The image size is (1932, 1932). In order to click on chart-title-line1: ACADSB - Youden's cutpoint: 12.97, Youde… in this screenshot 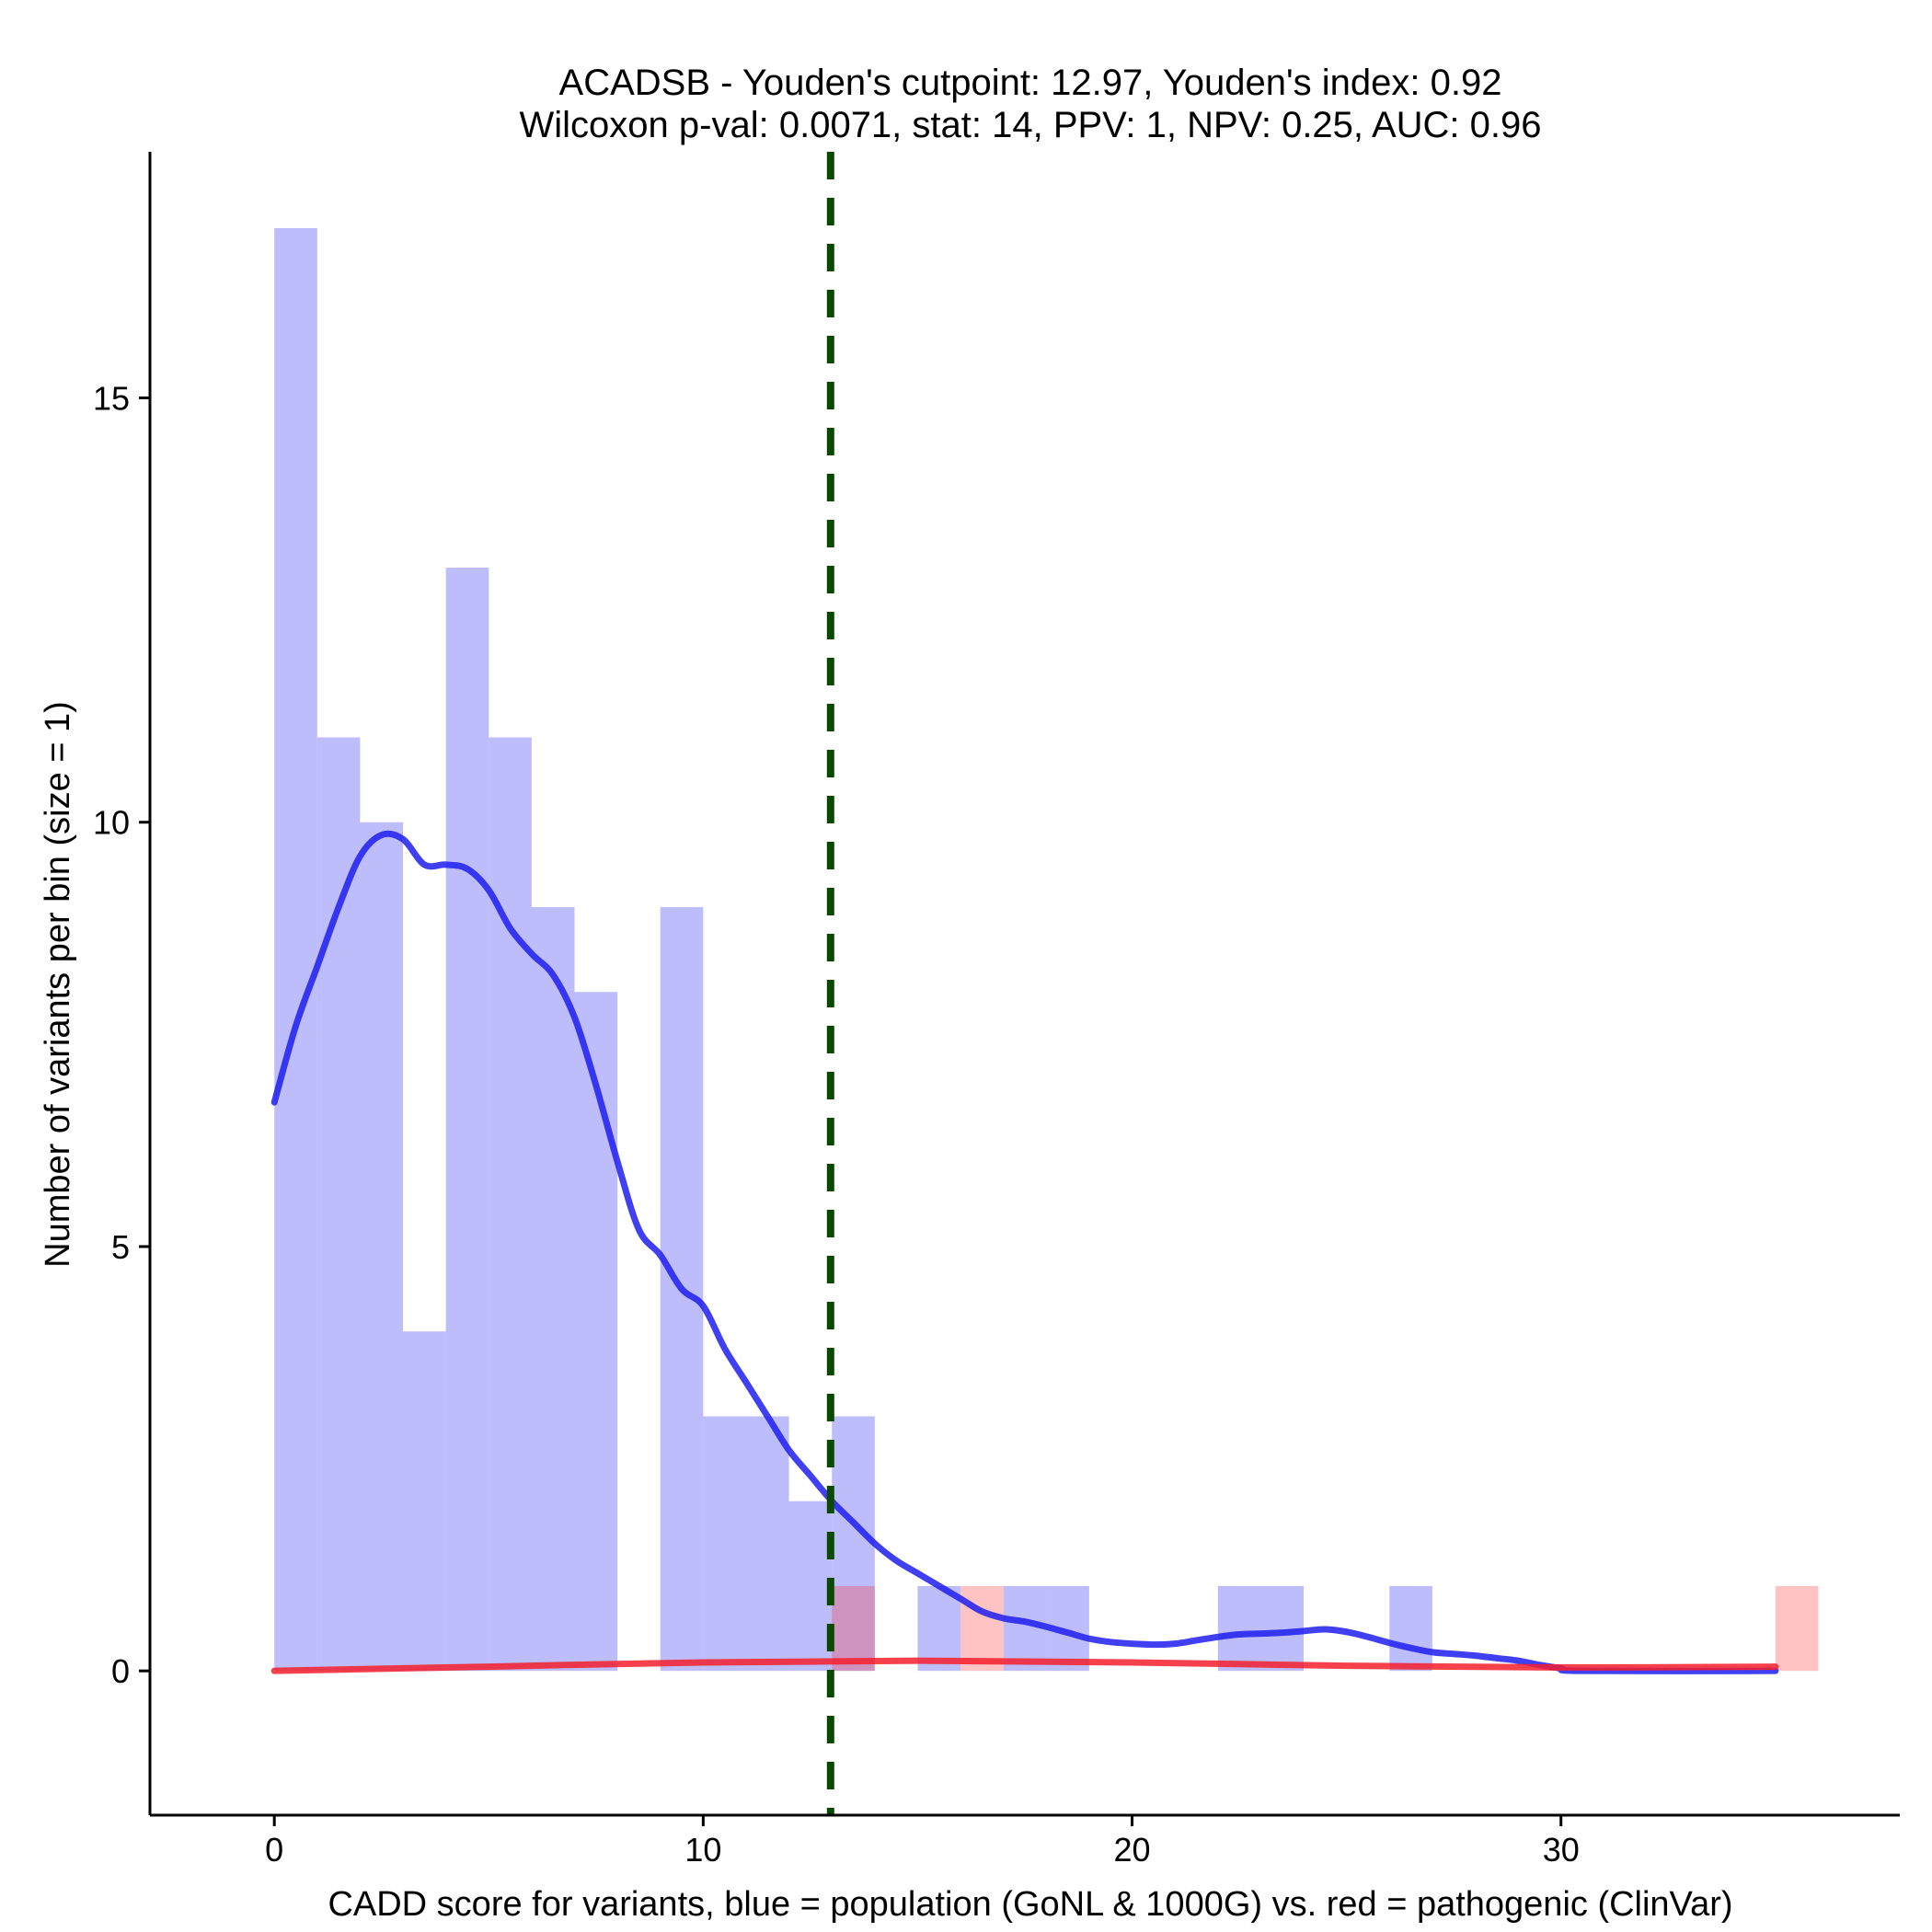, I will do `click(1030, 83)`.